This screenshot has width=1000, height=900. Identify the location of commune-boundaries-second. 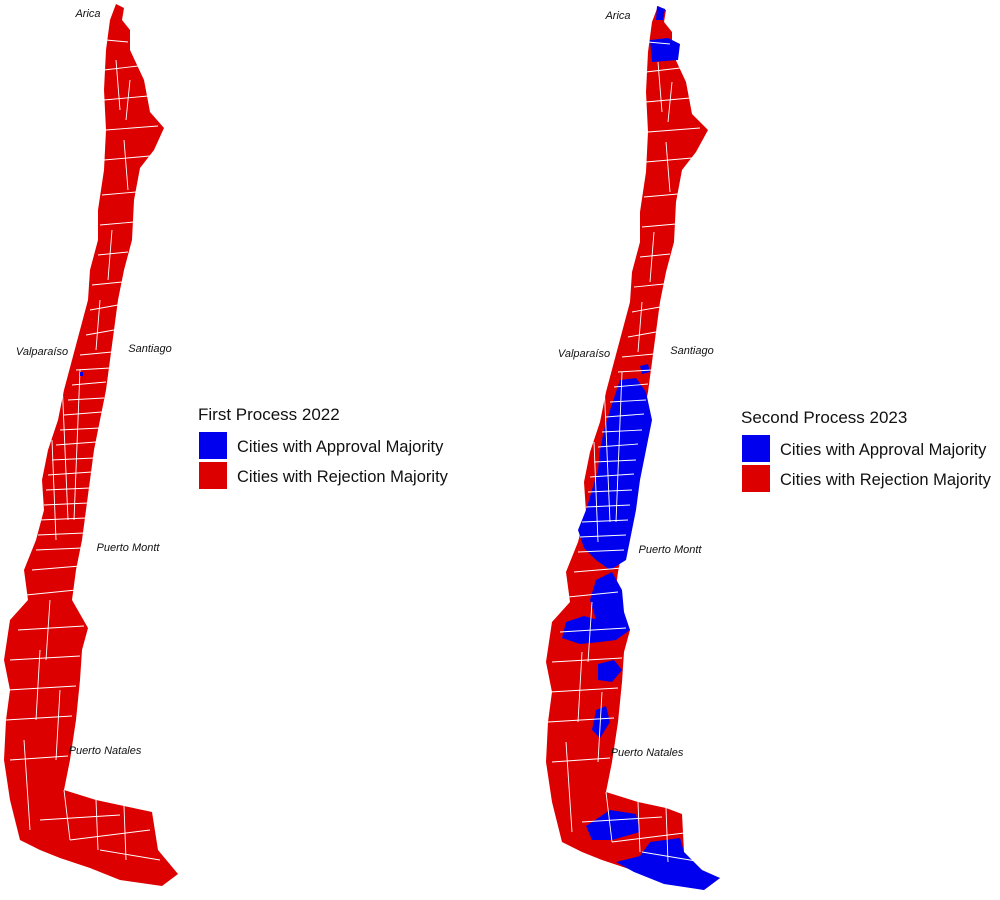
(625, 452).